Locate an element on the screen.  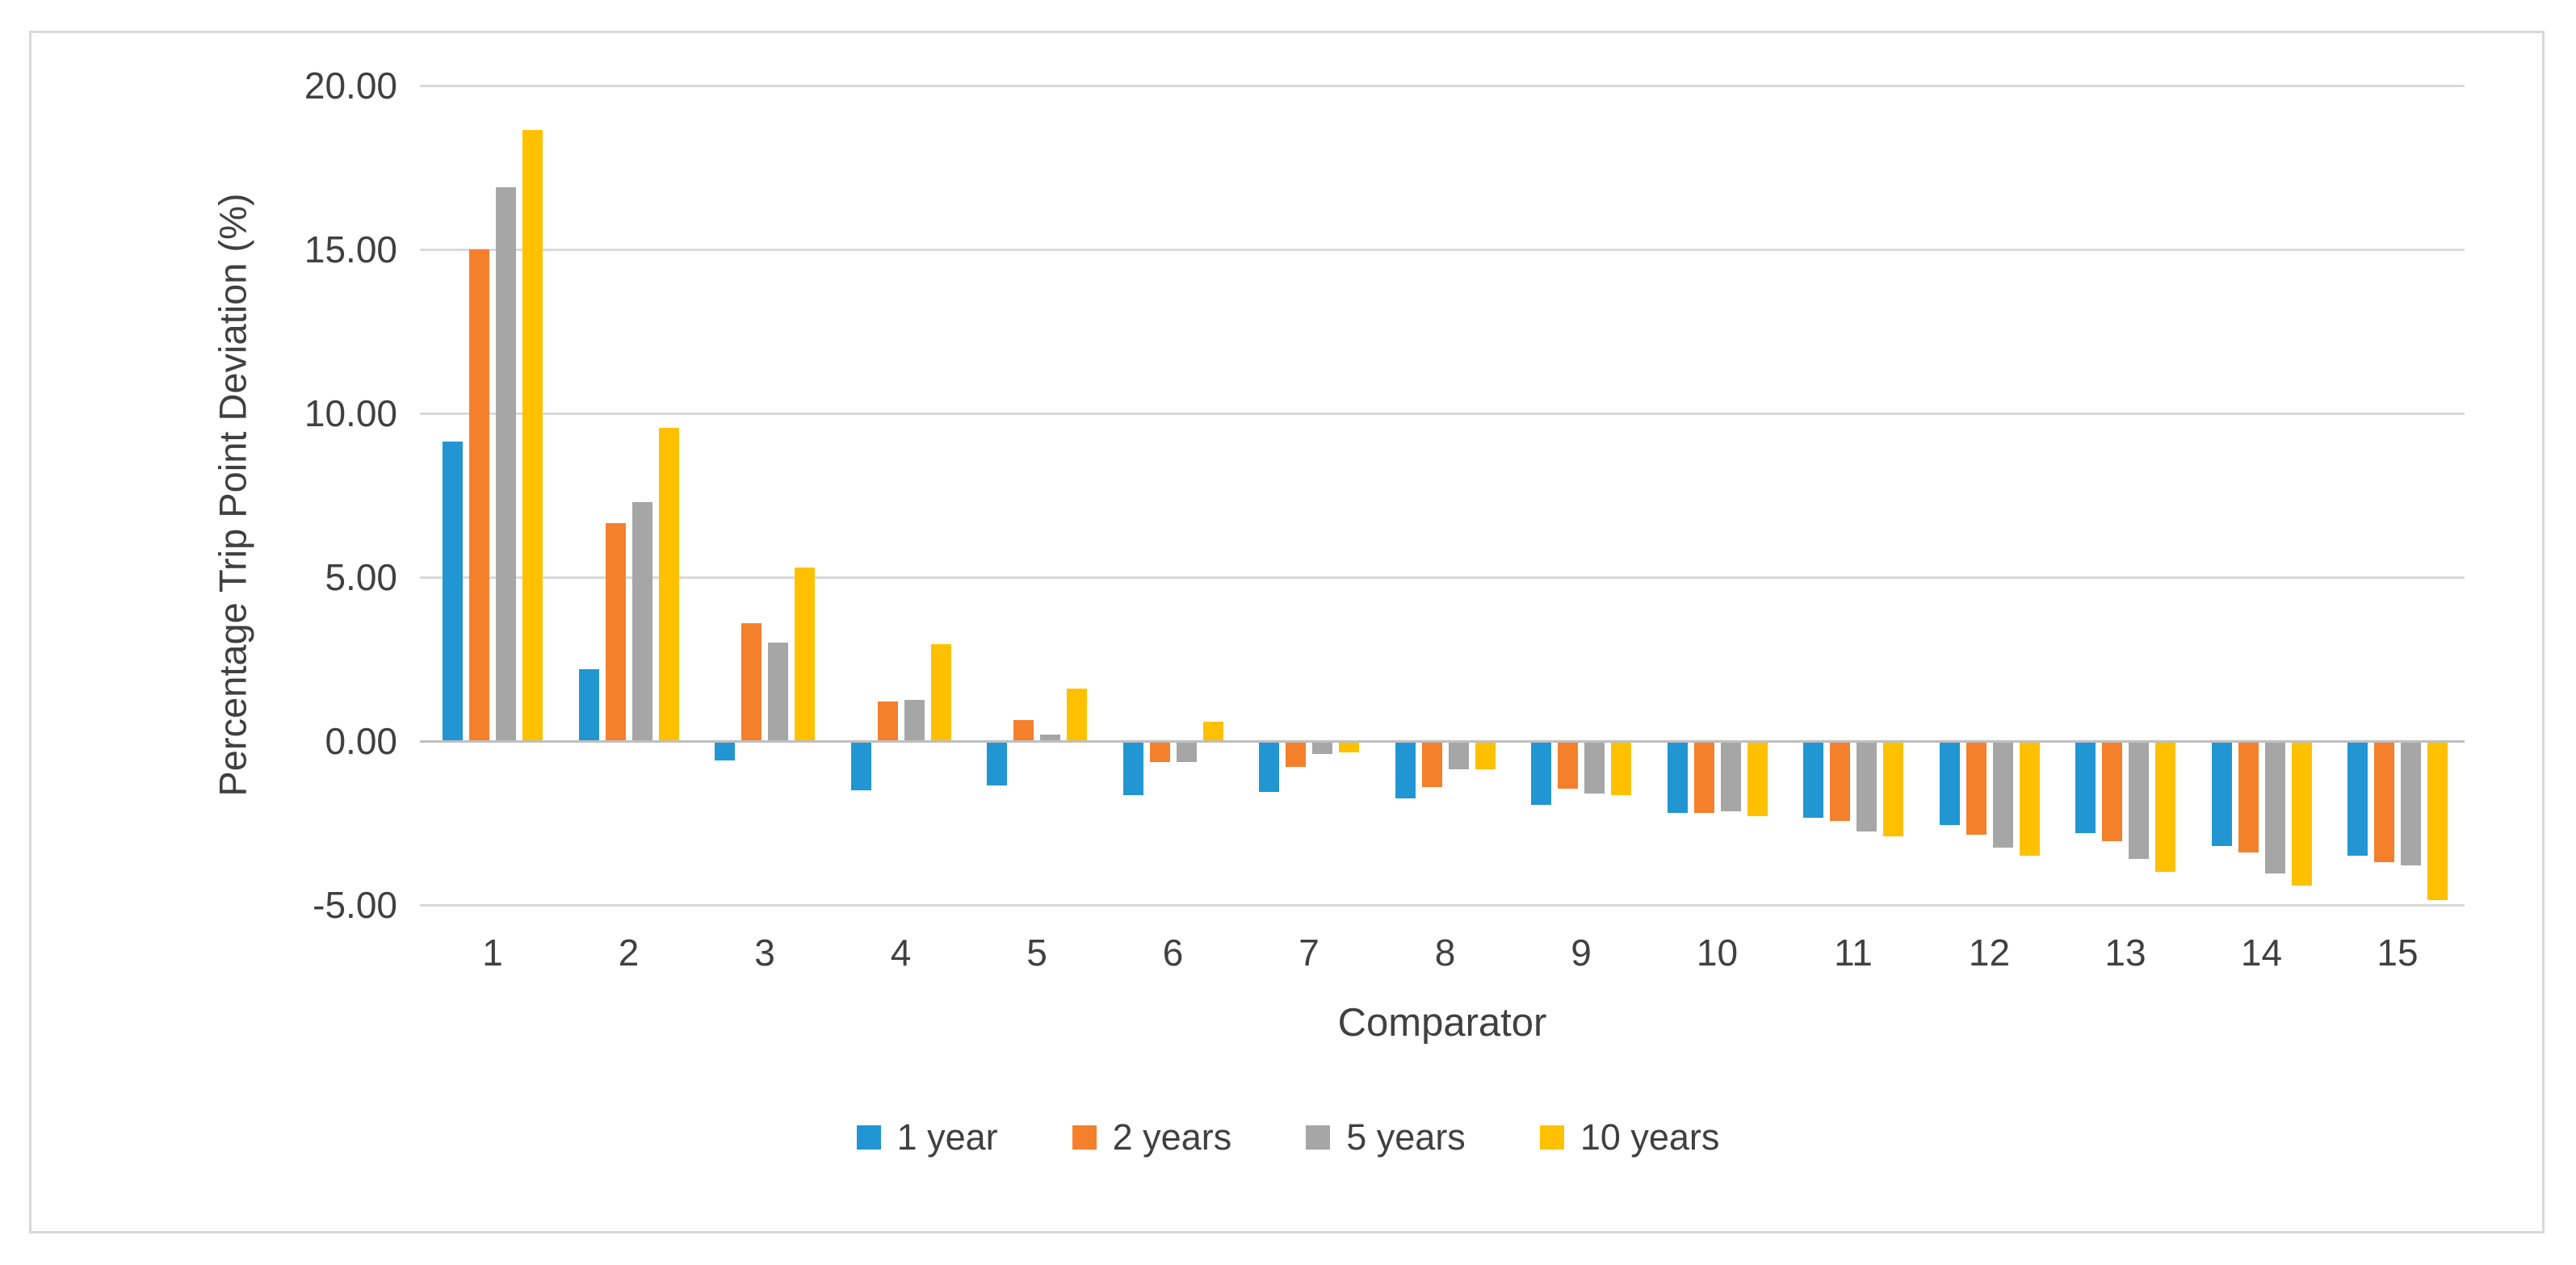
legend: 1 year 2 years 5 years 10 years is located at coordinates (1288, 1137).